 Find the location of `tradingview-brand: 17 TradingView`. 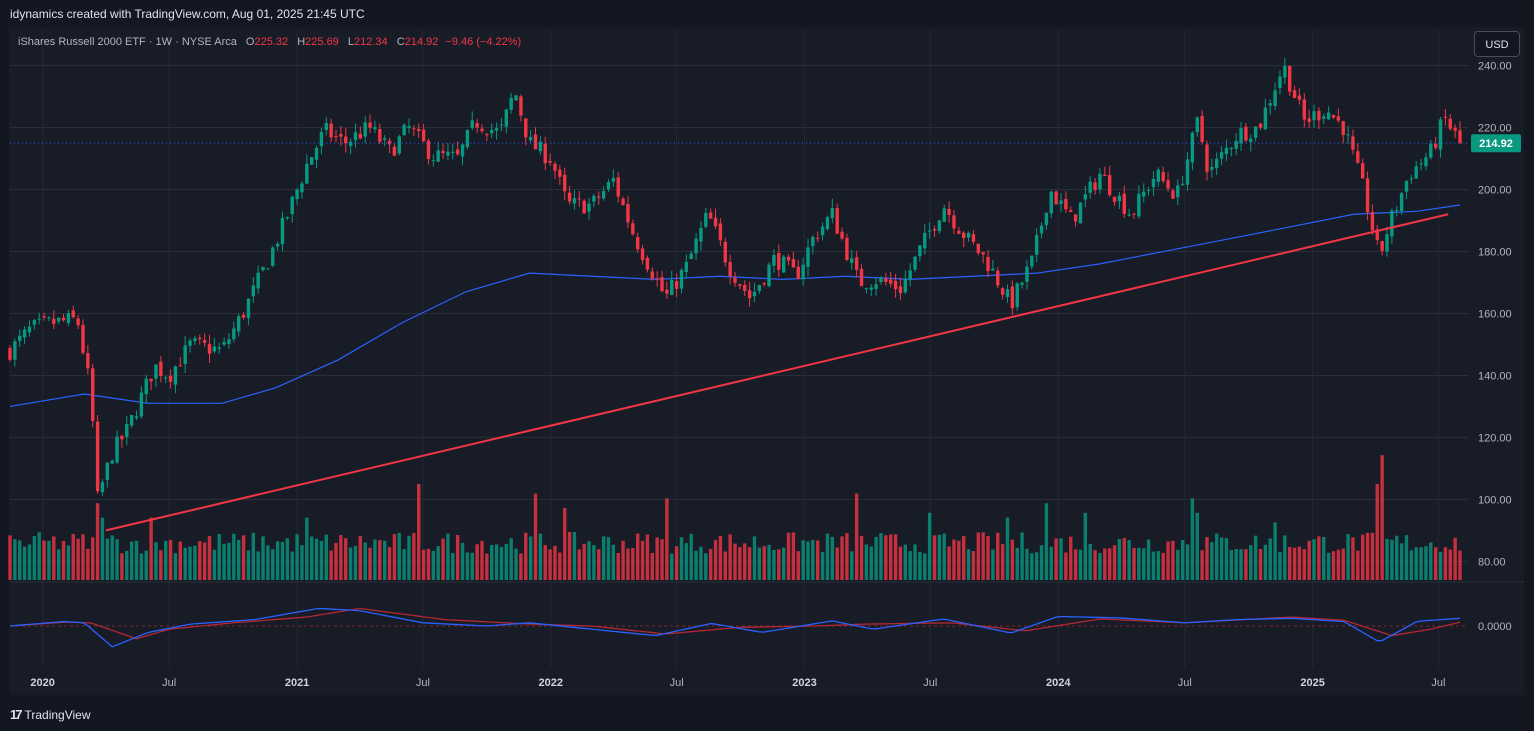

tradingview-brand: 17 TradingView is located at coordinates (50, 714).